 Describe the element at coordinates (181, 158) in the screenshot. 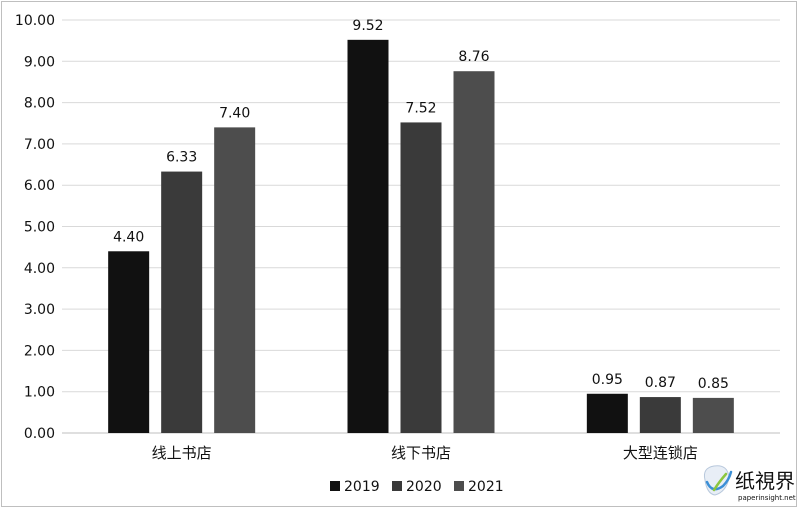

I see `data-label: 6.33` at that location.